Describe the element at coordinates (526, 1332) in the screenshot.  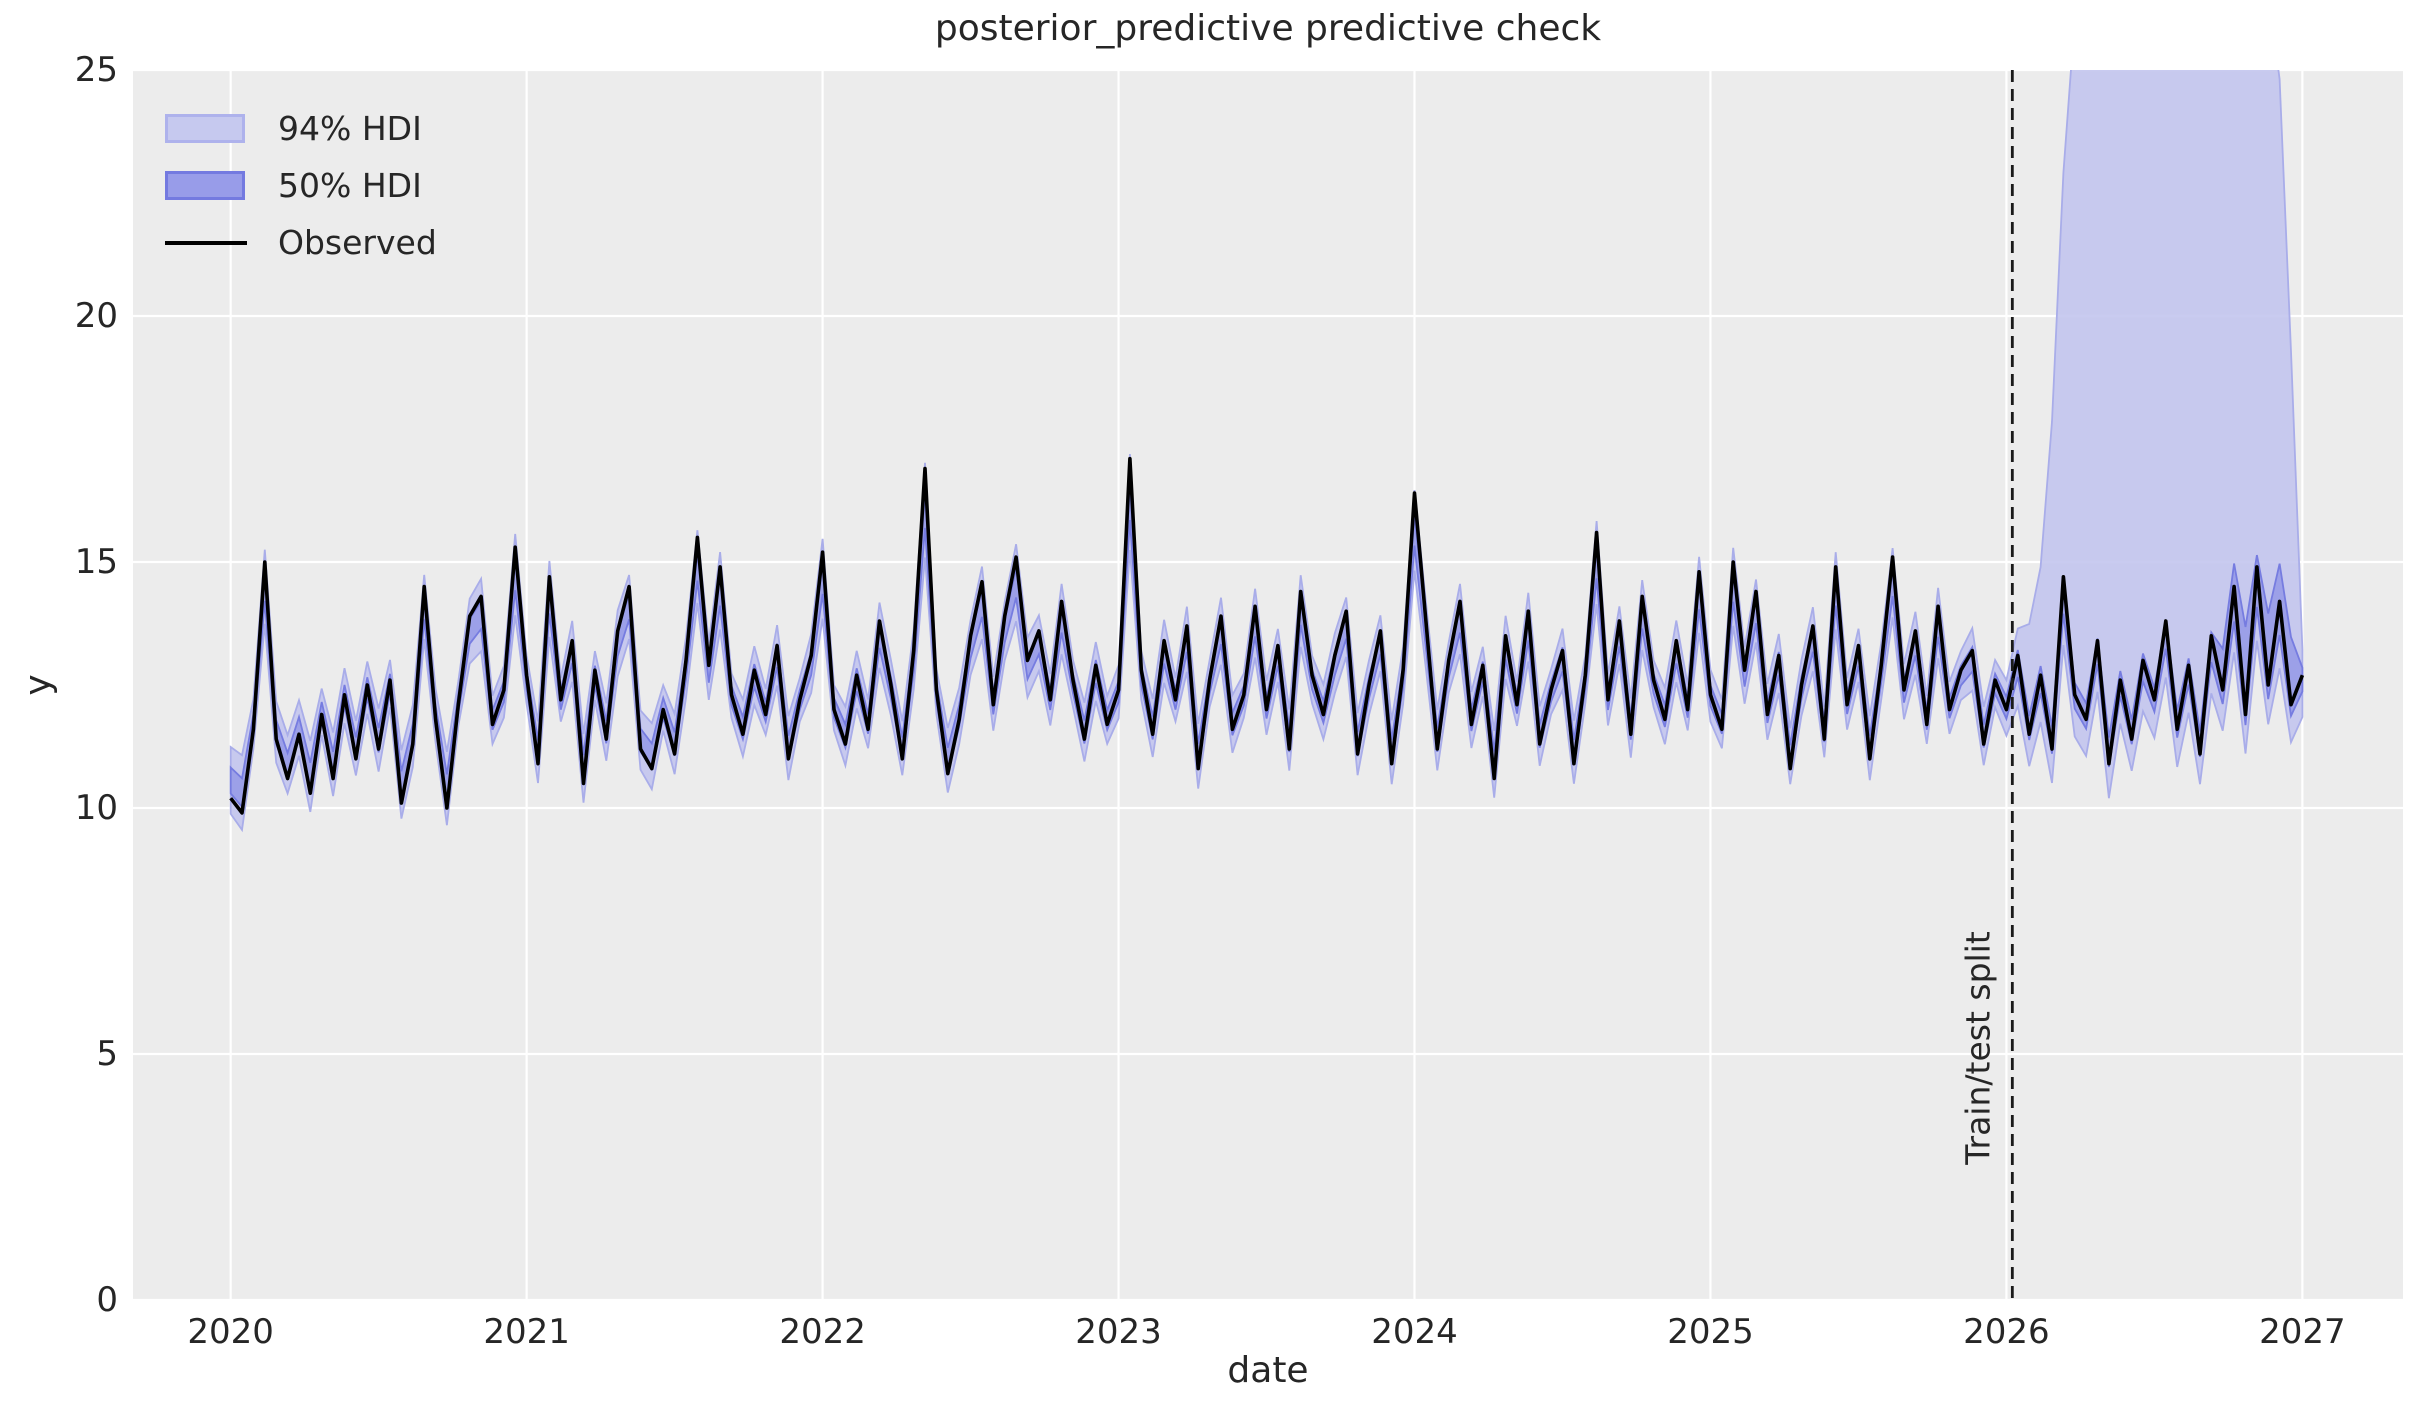
I see `x-tick-label: 2021` at that location.